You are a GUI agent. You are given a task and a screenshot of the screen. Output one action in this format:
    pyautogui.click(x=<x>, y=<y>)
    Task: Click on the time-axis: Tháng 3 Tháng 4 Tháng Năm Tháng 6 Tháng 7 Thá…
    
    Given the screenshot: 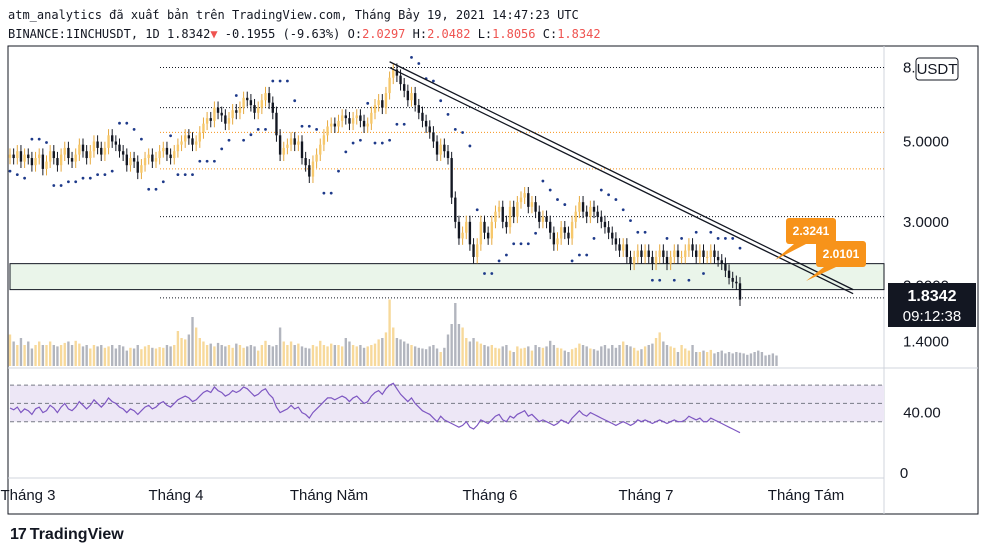 What is the action you would take?
    pyautogui.click(x=422, y=495)
    